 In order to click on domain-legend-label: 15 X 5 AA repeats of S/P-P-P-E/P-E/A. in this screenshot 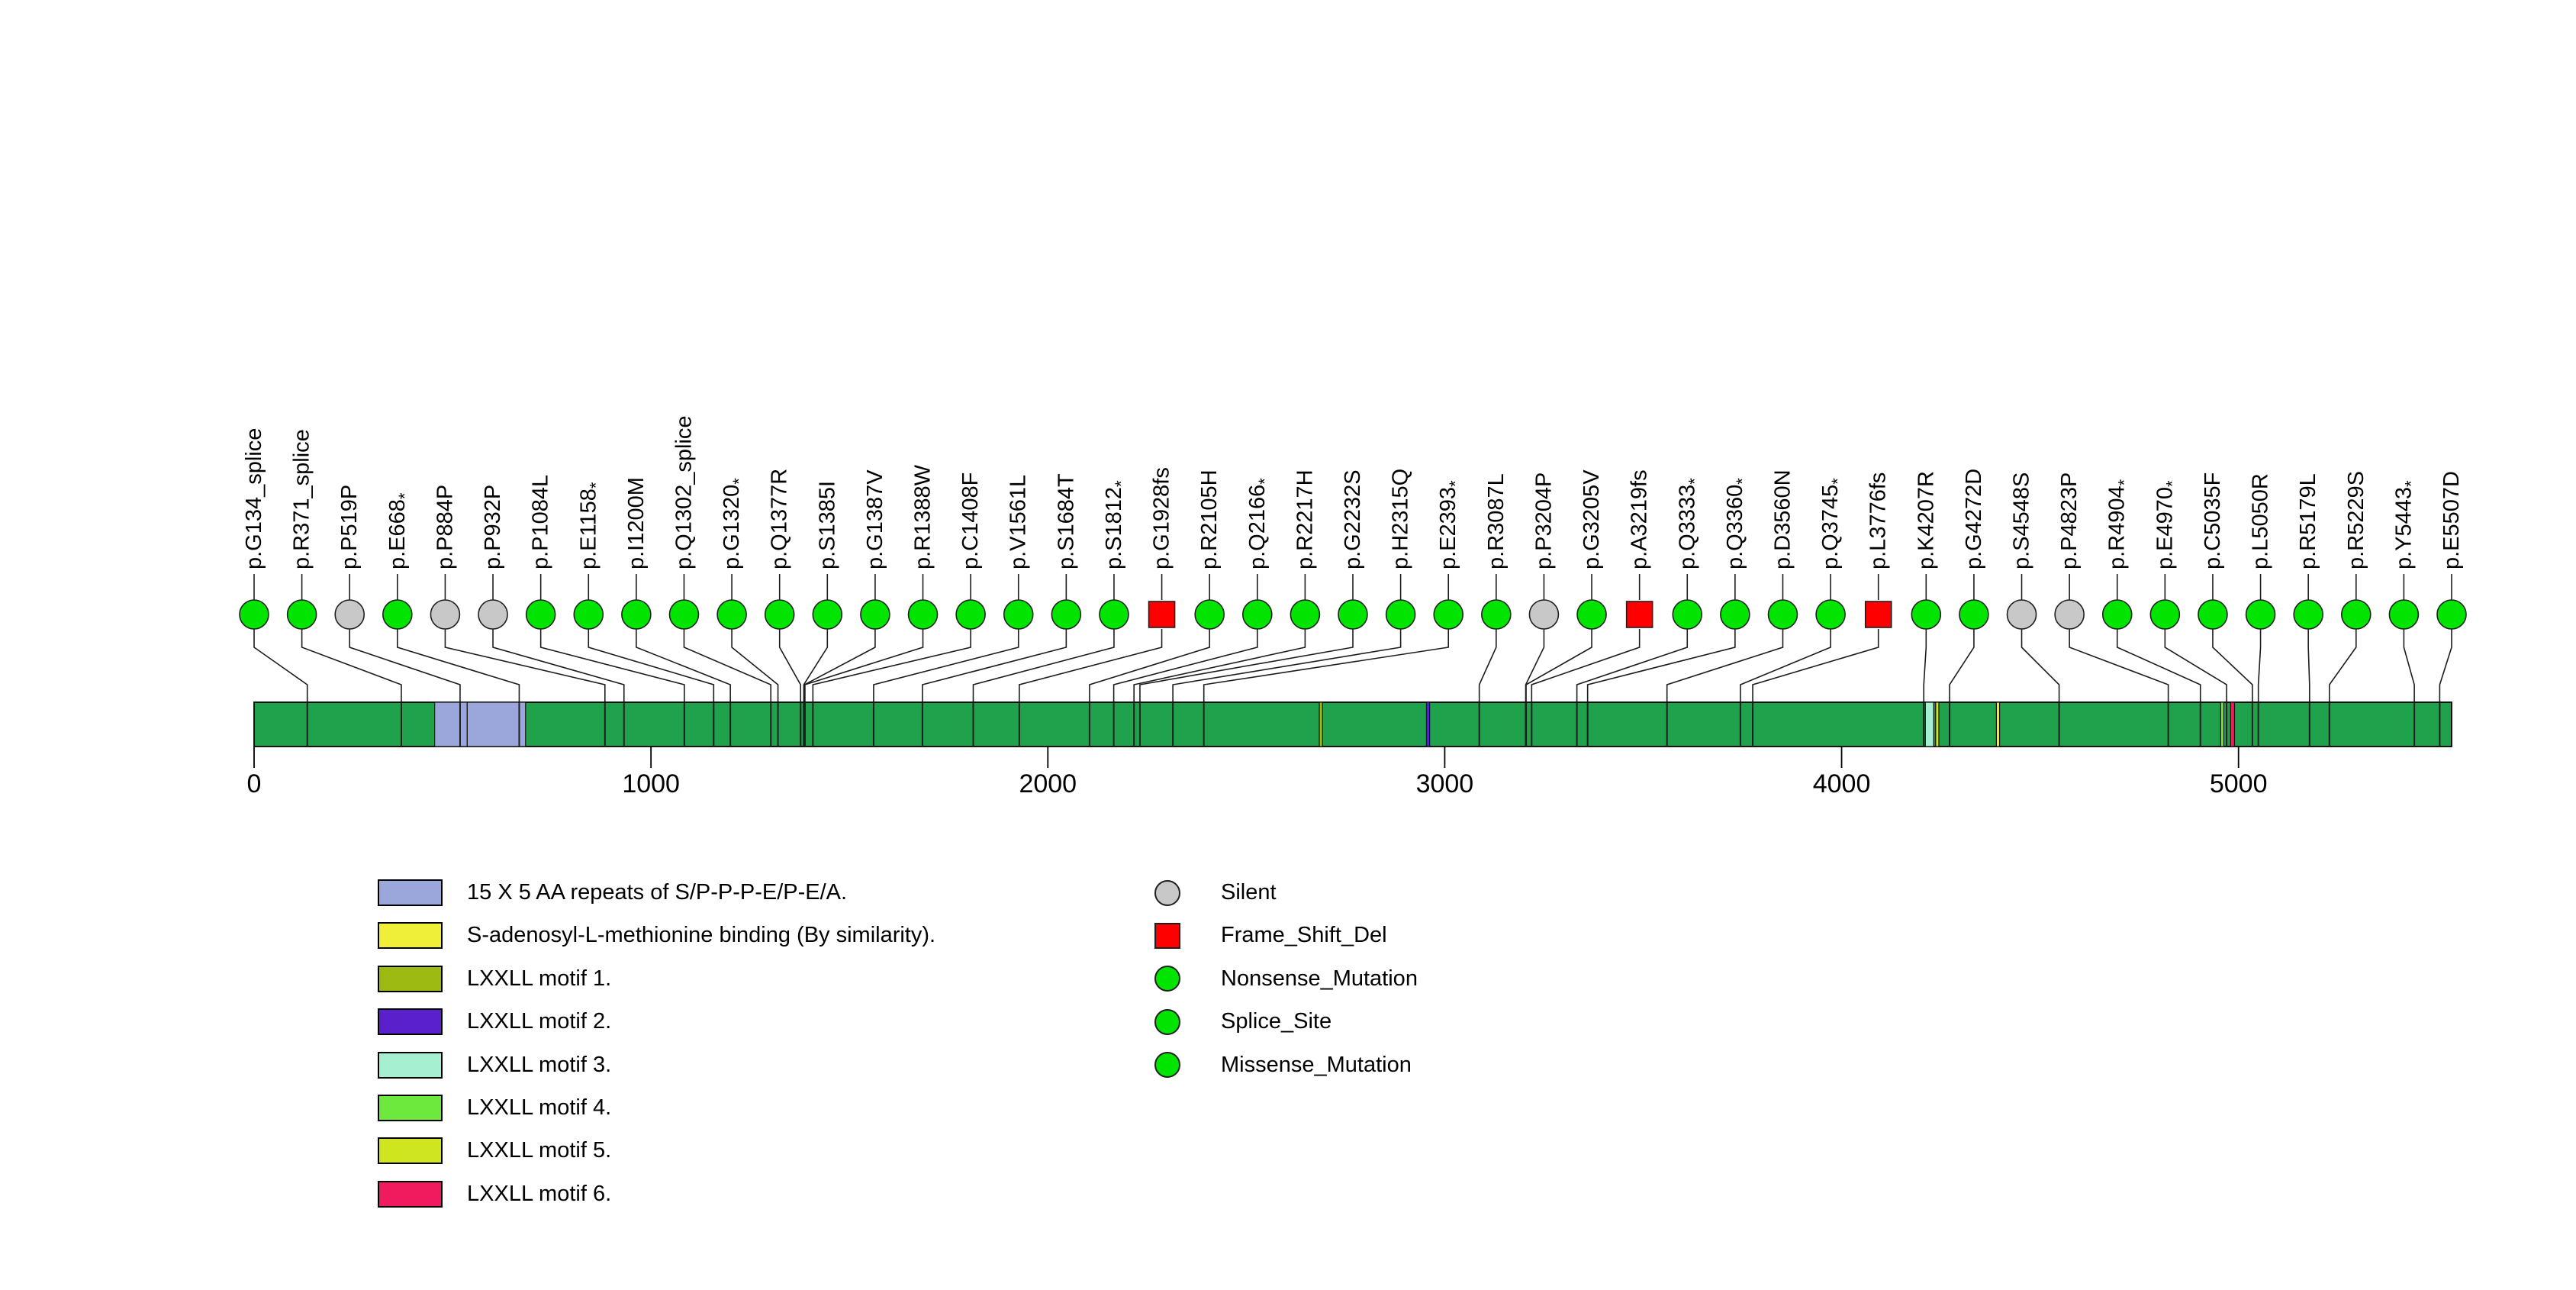, I will do `click(657, 893)`.